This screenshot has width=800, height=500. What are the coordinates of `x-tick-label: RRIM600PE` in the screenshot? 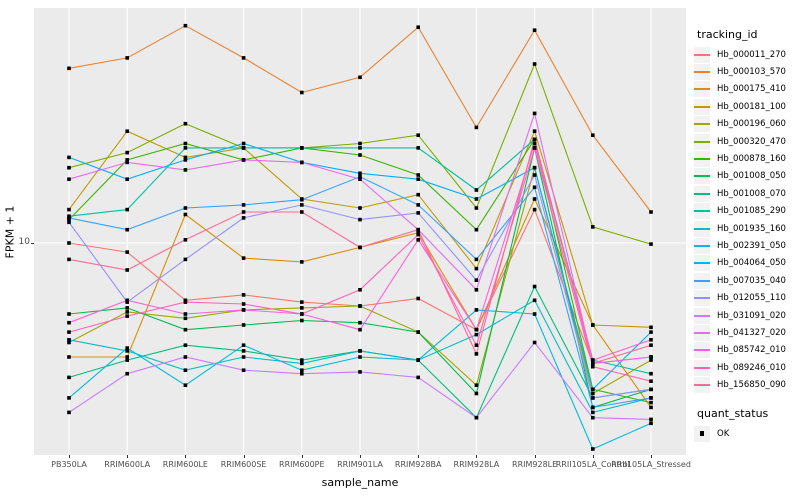 It's located at (302, 464).